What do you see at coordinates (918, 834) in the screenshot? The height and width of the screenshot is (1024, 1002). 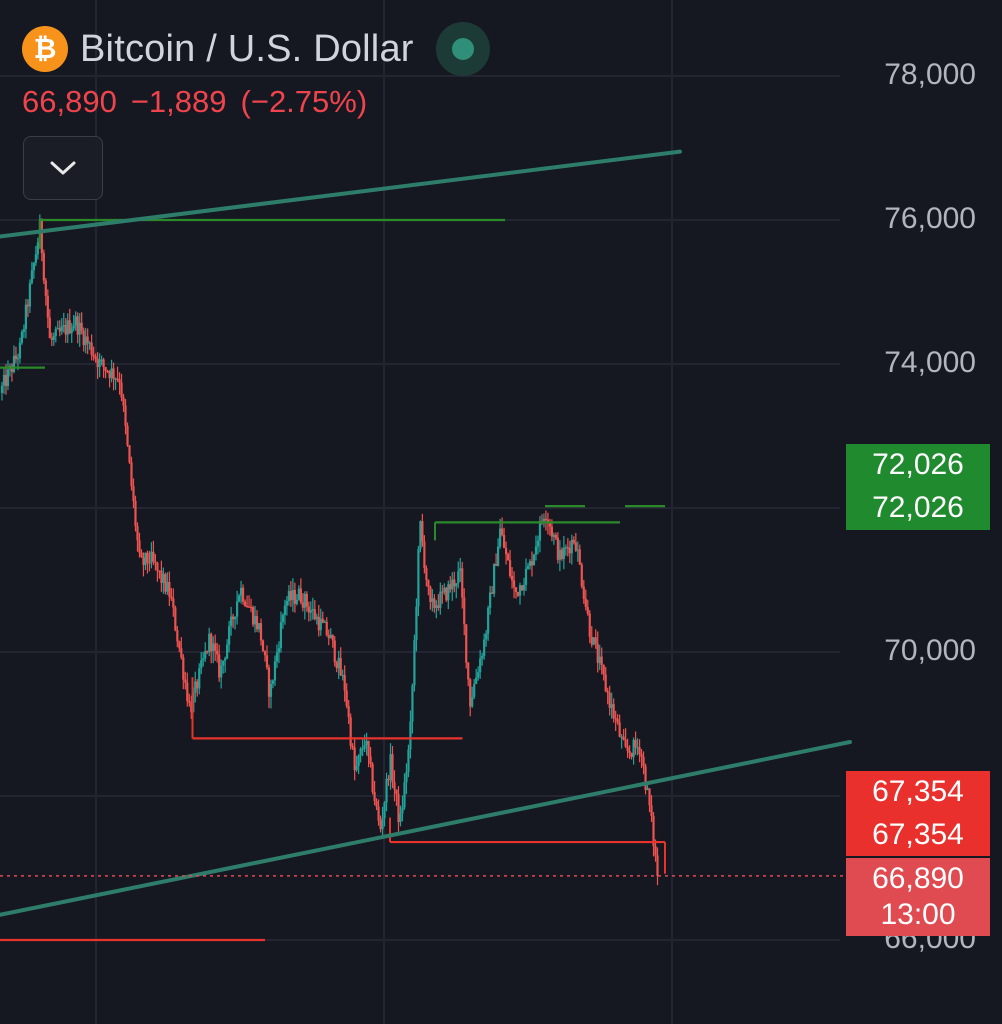 I see `price-tag-support-2: 67,354` at bounding box center [918, 834].